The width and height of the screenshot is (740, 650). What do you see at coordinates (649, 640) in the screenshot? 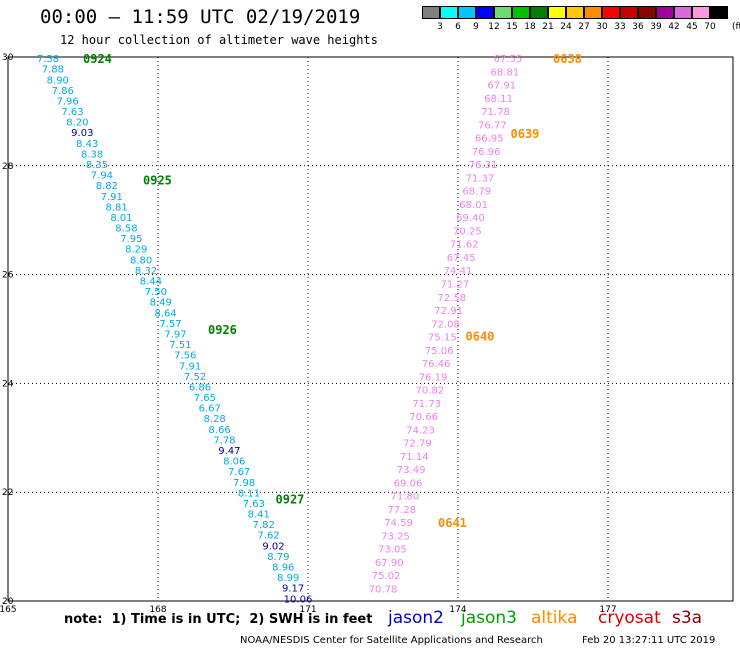
I see `generated-timestamp: Feb 20 13:27:11 UTC 2019` at bounding box center [649, 640].